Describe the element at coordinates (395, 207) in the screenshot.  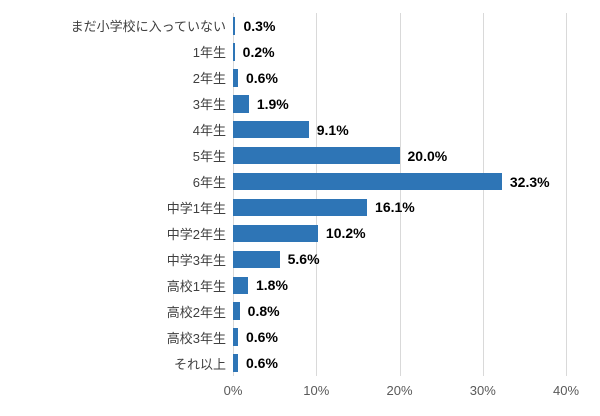
I see `value-label: 16.1%` at that location.